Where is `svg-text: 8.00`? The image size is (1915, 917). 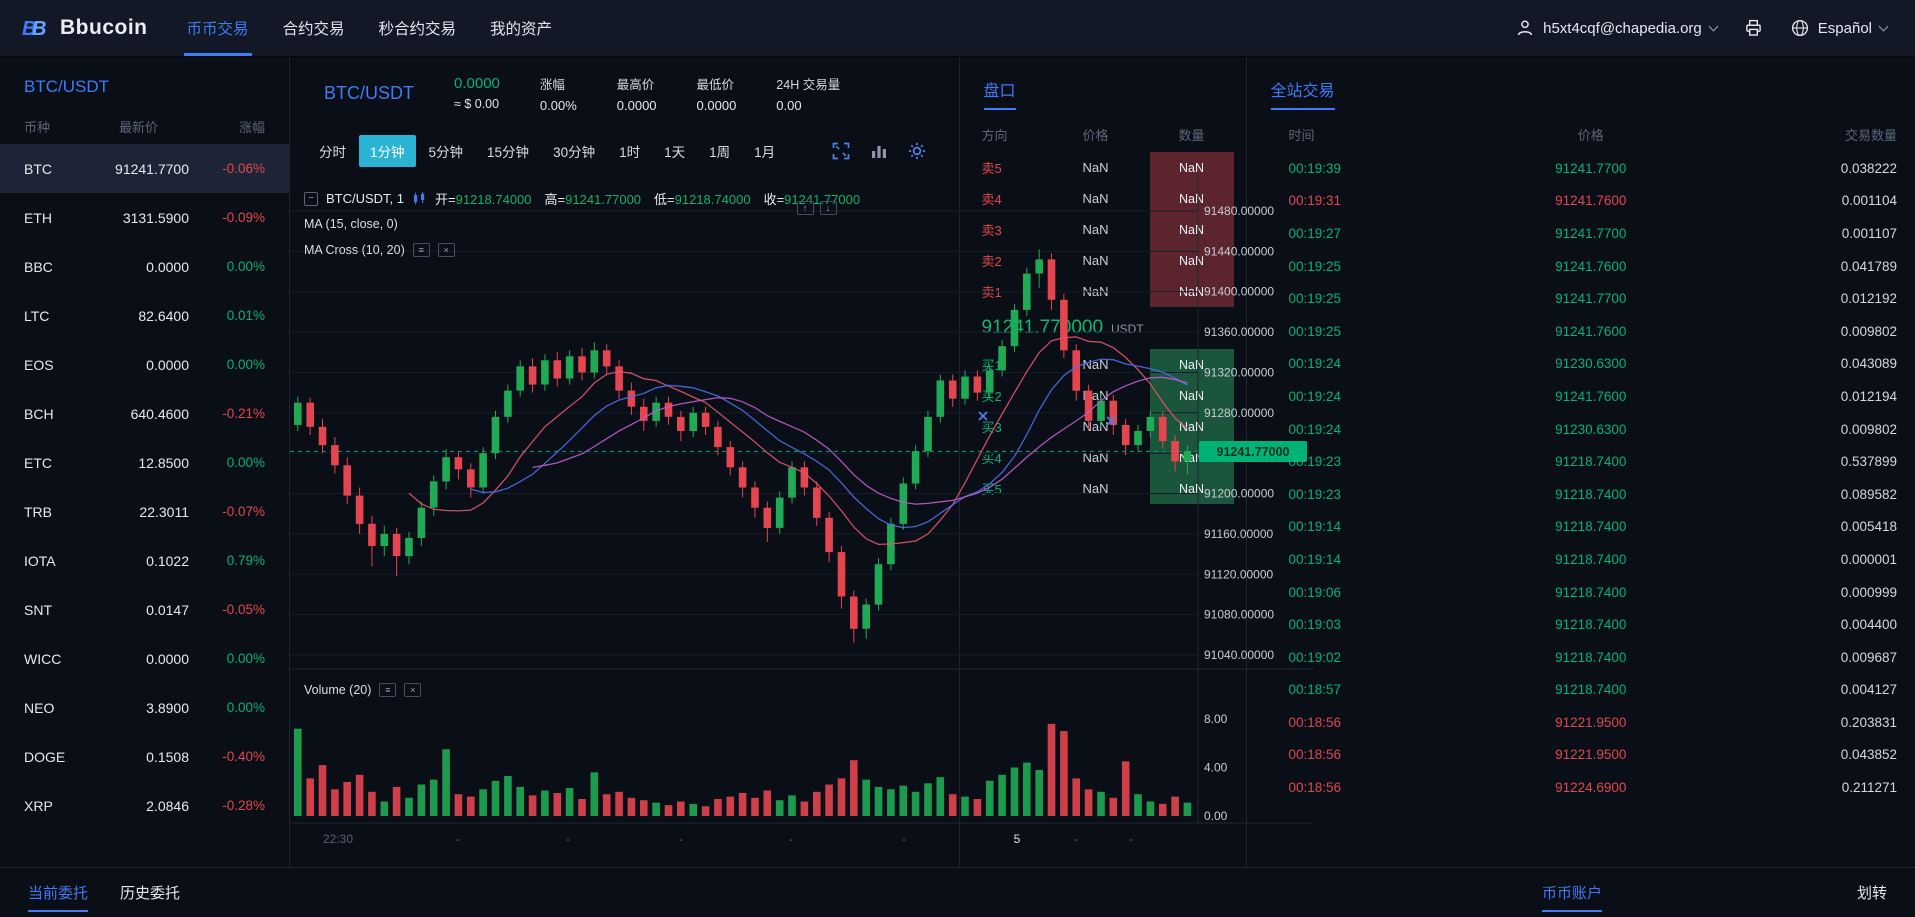 svg-text: 8.00 is located at coordinates (1216, 719).